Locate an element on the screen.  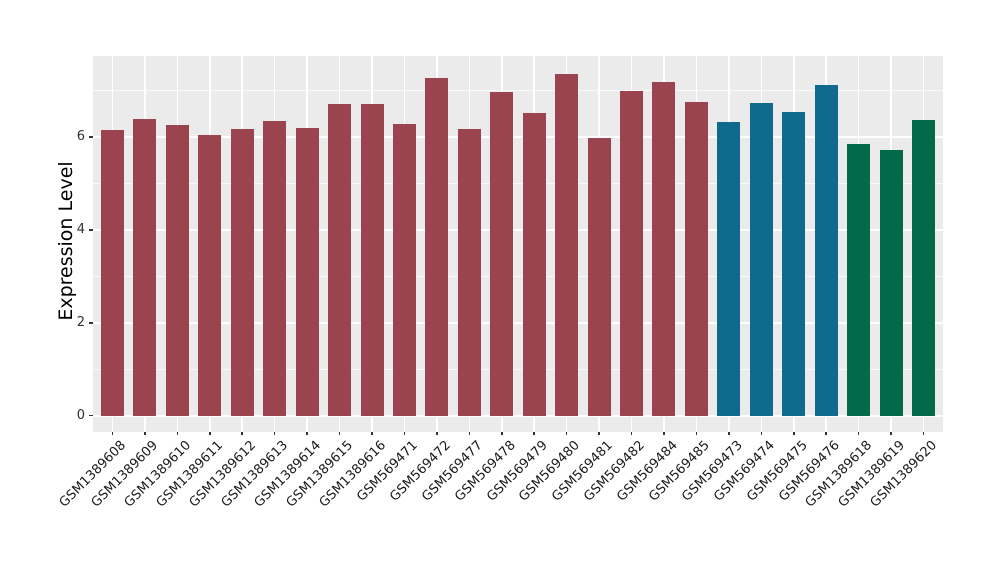
bar-GSM569484 is located at coordinates (664, 249).